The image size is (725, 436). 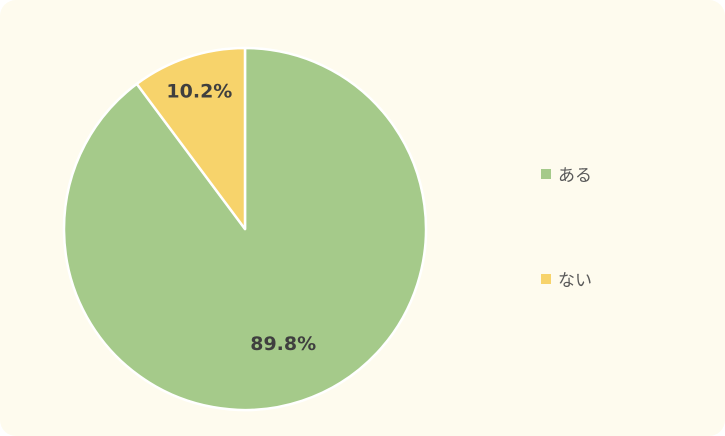 I want to click on legend-label-nai: ない, so click(x=575, y=281).